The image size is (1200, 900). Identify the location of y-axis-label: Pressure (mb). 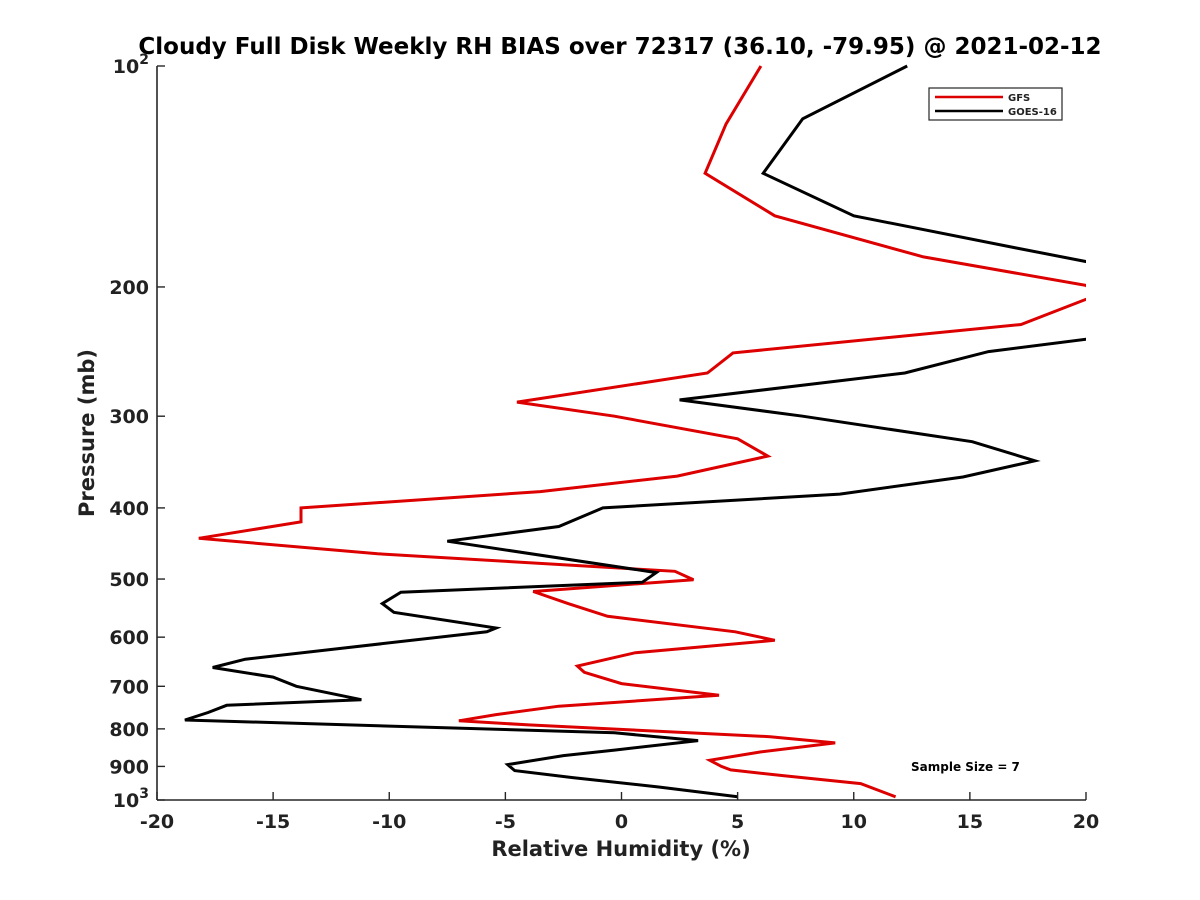
(87, 433).